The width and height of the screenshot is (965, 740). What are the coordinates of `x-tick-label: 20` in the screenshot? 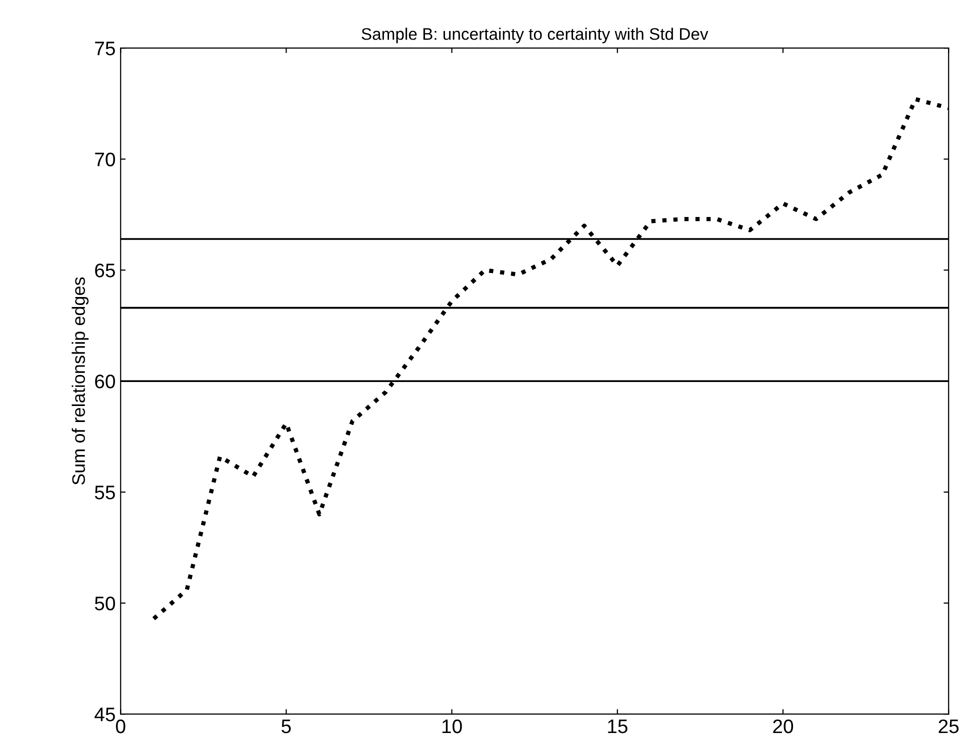 It's located at (783, 726).